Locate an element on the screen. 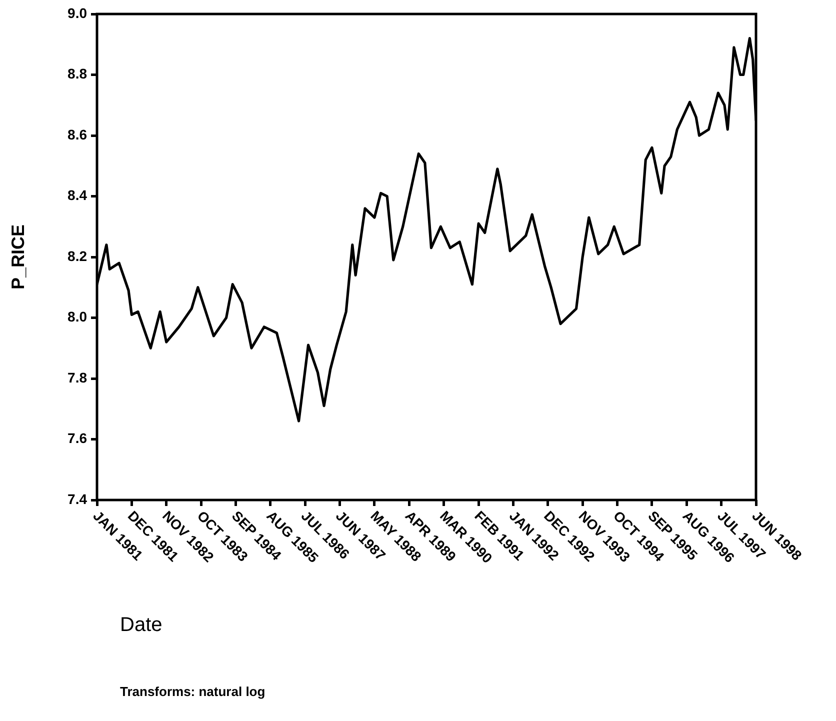 Image resolution: width=836 pixels, height=721 pixels. y-tick-label: 7.6 is located at coordinates (78, 438).